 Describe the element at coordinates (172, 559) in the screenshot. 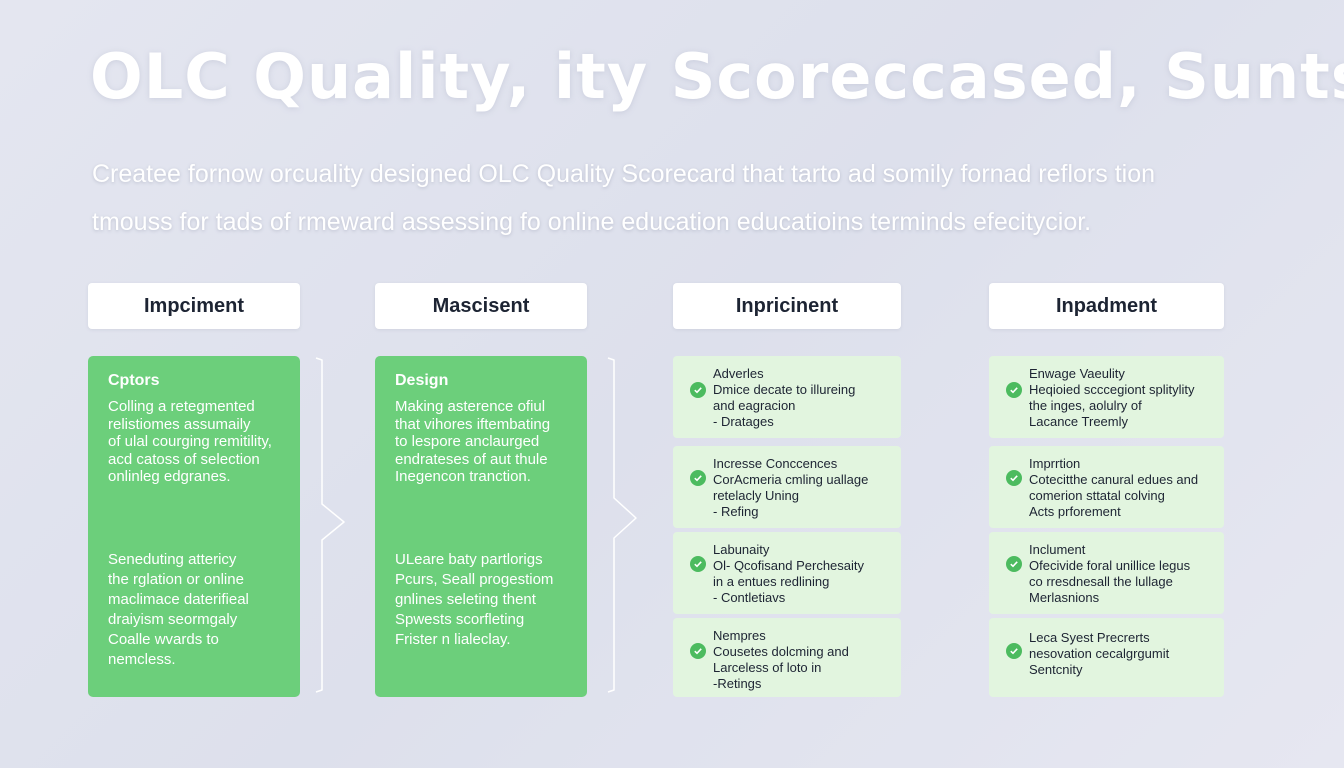

I see `panel-line: Seneduting attericy` at that location.